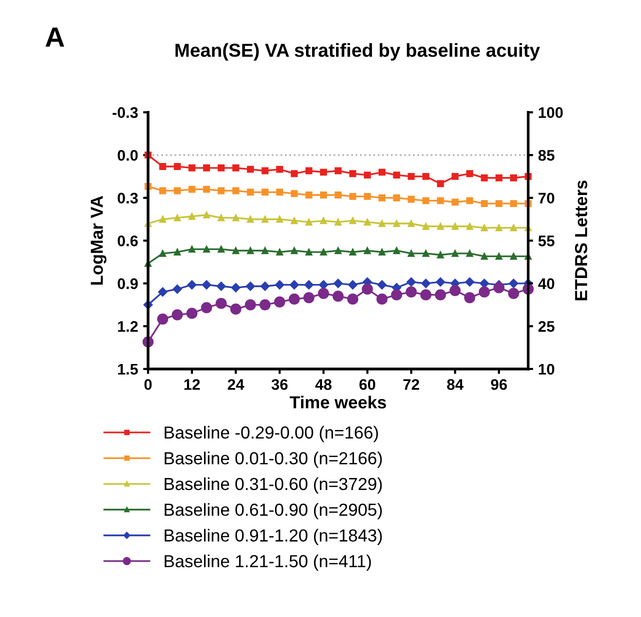  Describe the element at coordinates (128, 369) in the screenshot. I see `y-tick-label: 1.5` at that location.